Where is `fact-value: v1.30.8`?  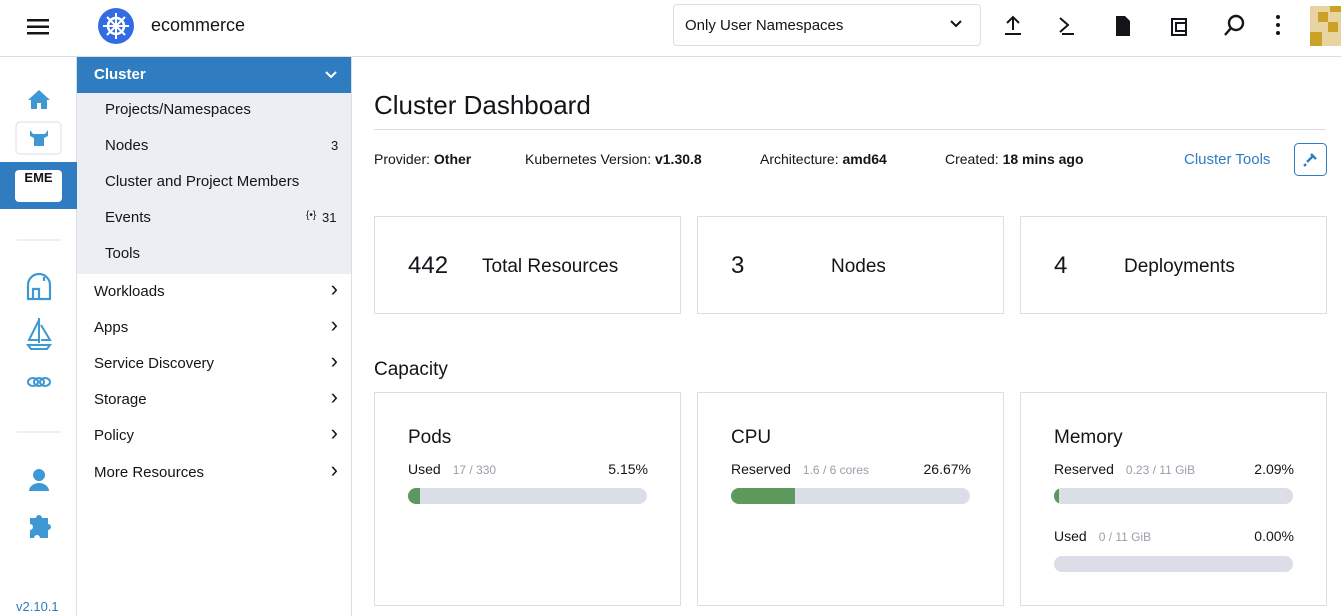 fact-value: v1.30.8 is located at coordinates (678, 159).